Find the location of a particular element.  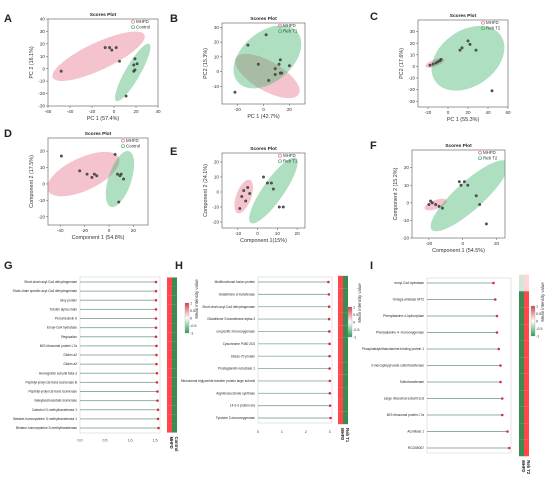

panel-label: H is located at coordinates (179, 266).